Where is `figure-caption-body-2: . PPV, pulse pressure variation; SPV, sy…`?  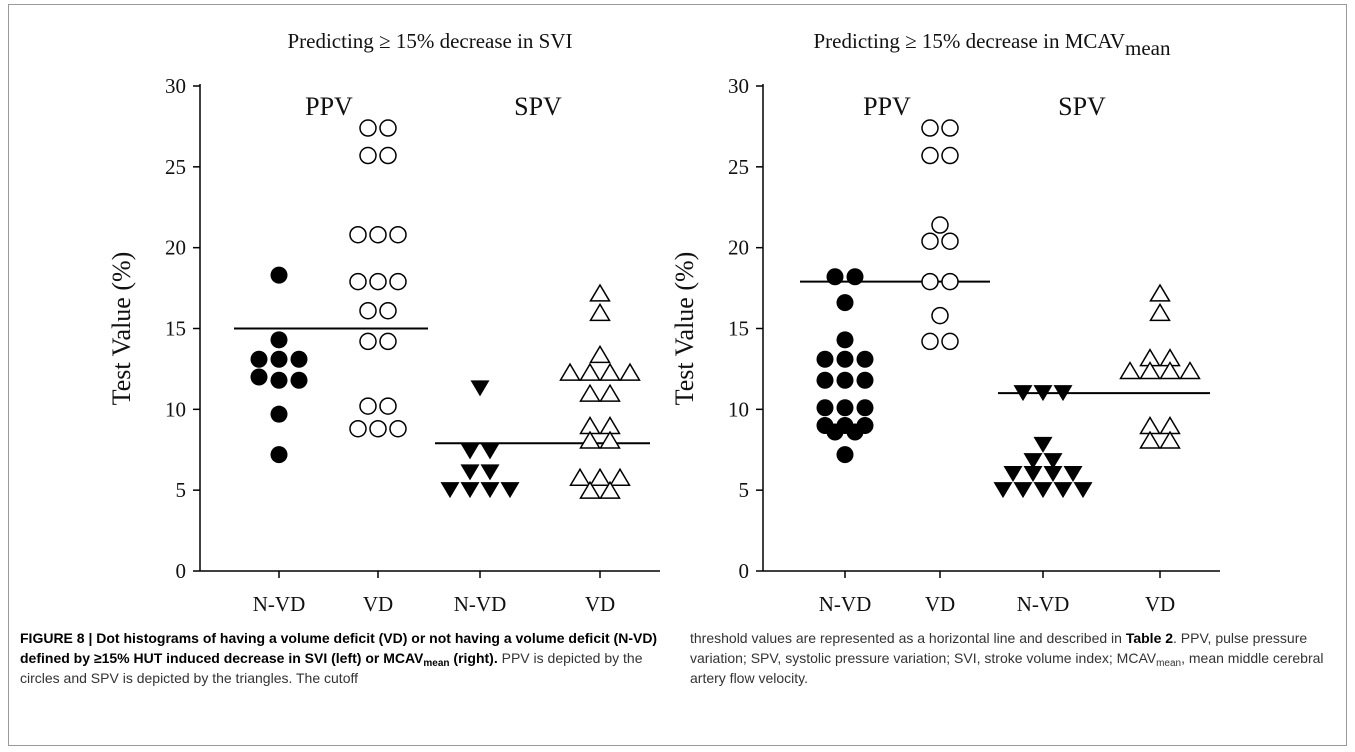 figure-caption-body-2: . PPV, pulse pressure variation; SPV, sy… is located at coordinates (999, 648).